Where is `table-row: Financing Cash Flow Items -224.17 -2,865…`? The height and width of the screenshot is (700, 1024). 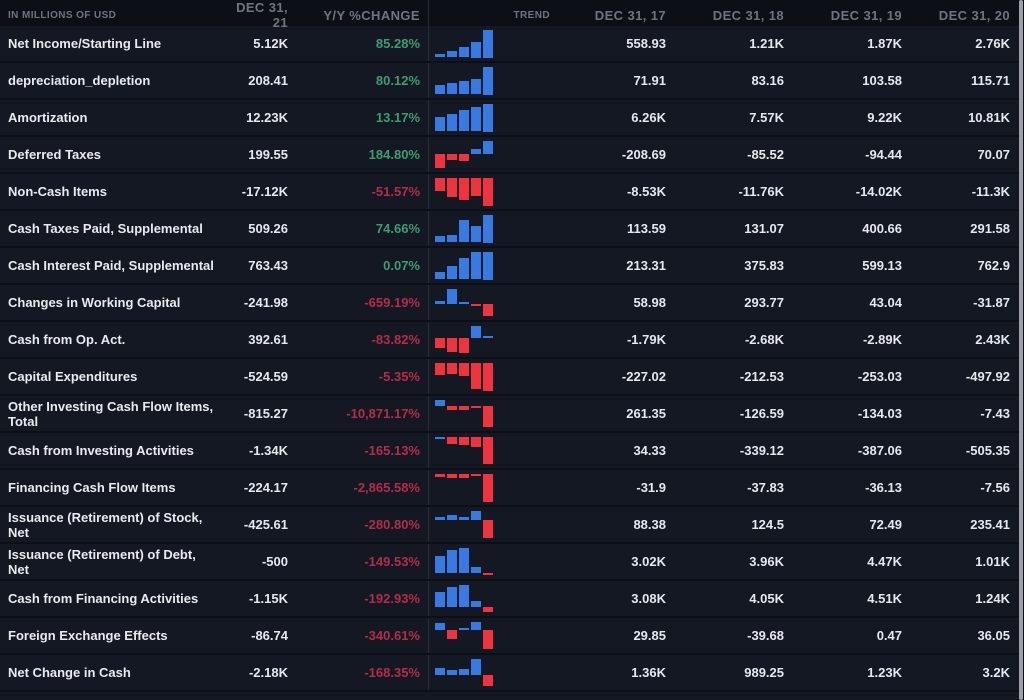 table-row: Financing Cash Flow Items -224.17 -2,865… is located at coordinates (510, 488).